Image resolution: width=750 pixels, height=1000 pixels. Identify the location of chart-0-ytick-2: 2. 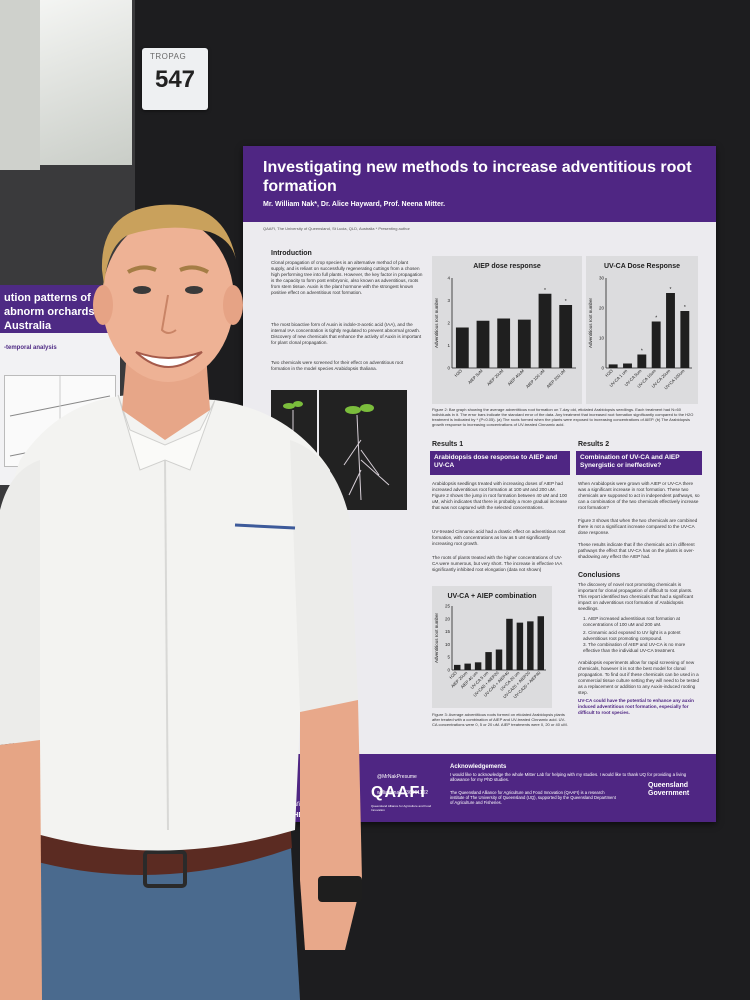
(448, 323).